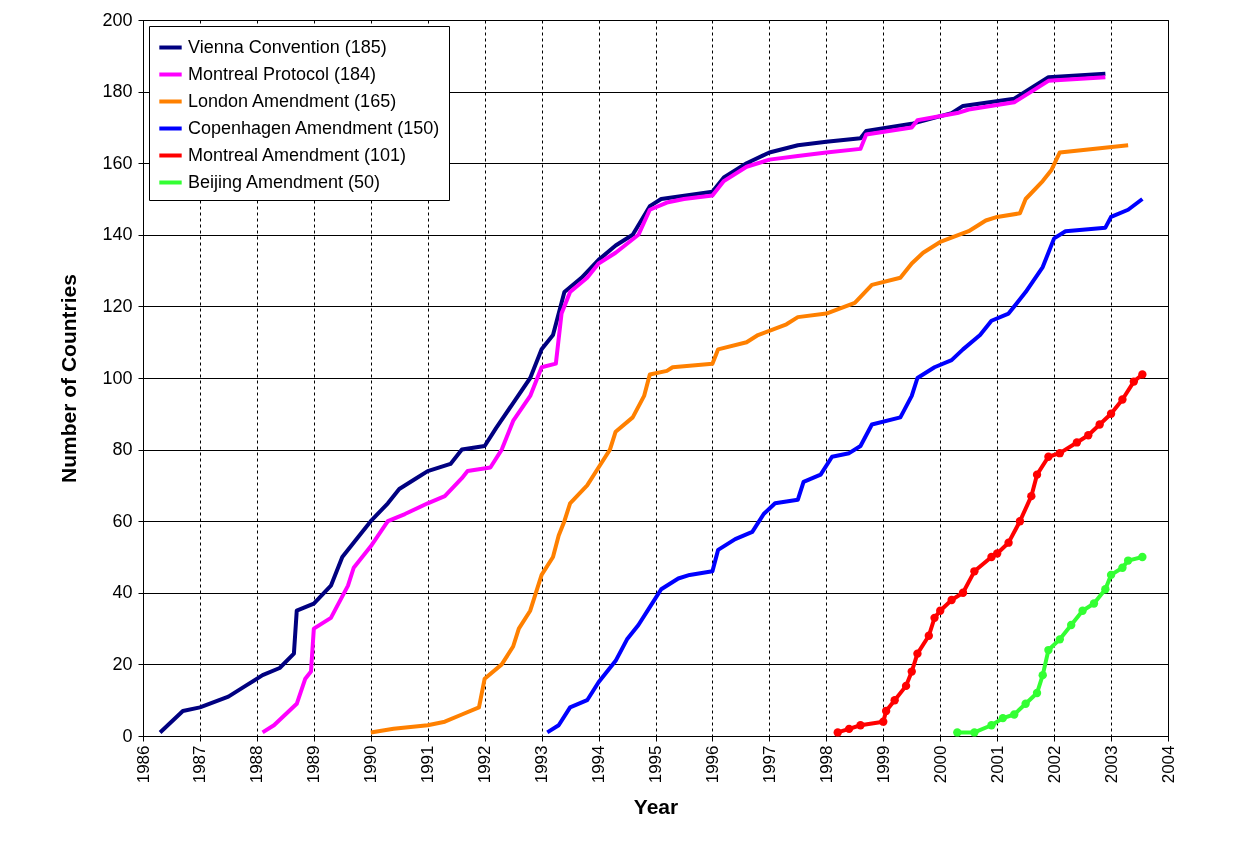  Describe the element at coordinates (1111, 764) in the screenshot. I see `x-tick-label: 2003` at that location.